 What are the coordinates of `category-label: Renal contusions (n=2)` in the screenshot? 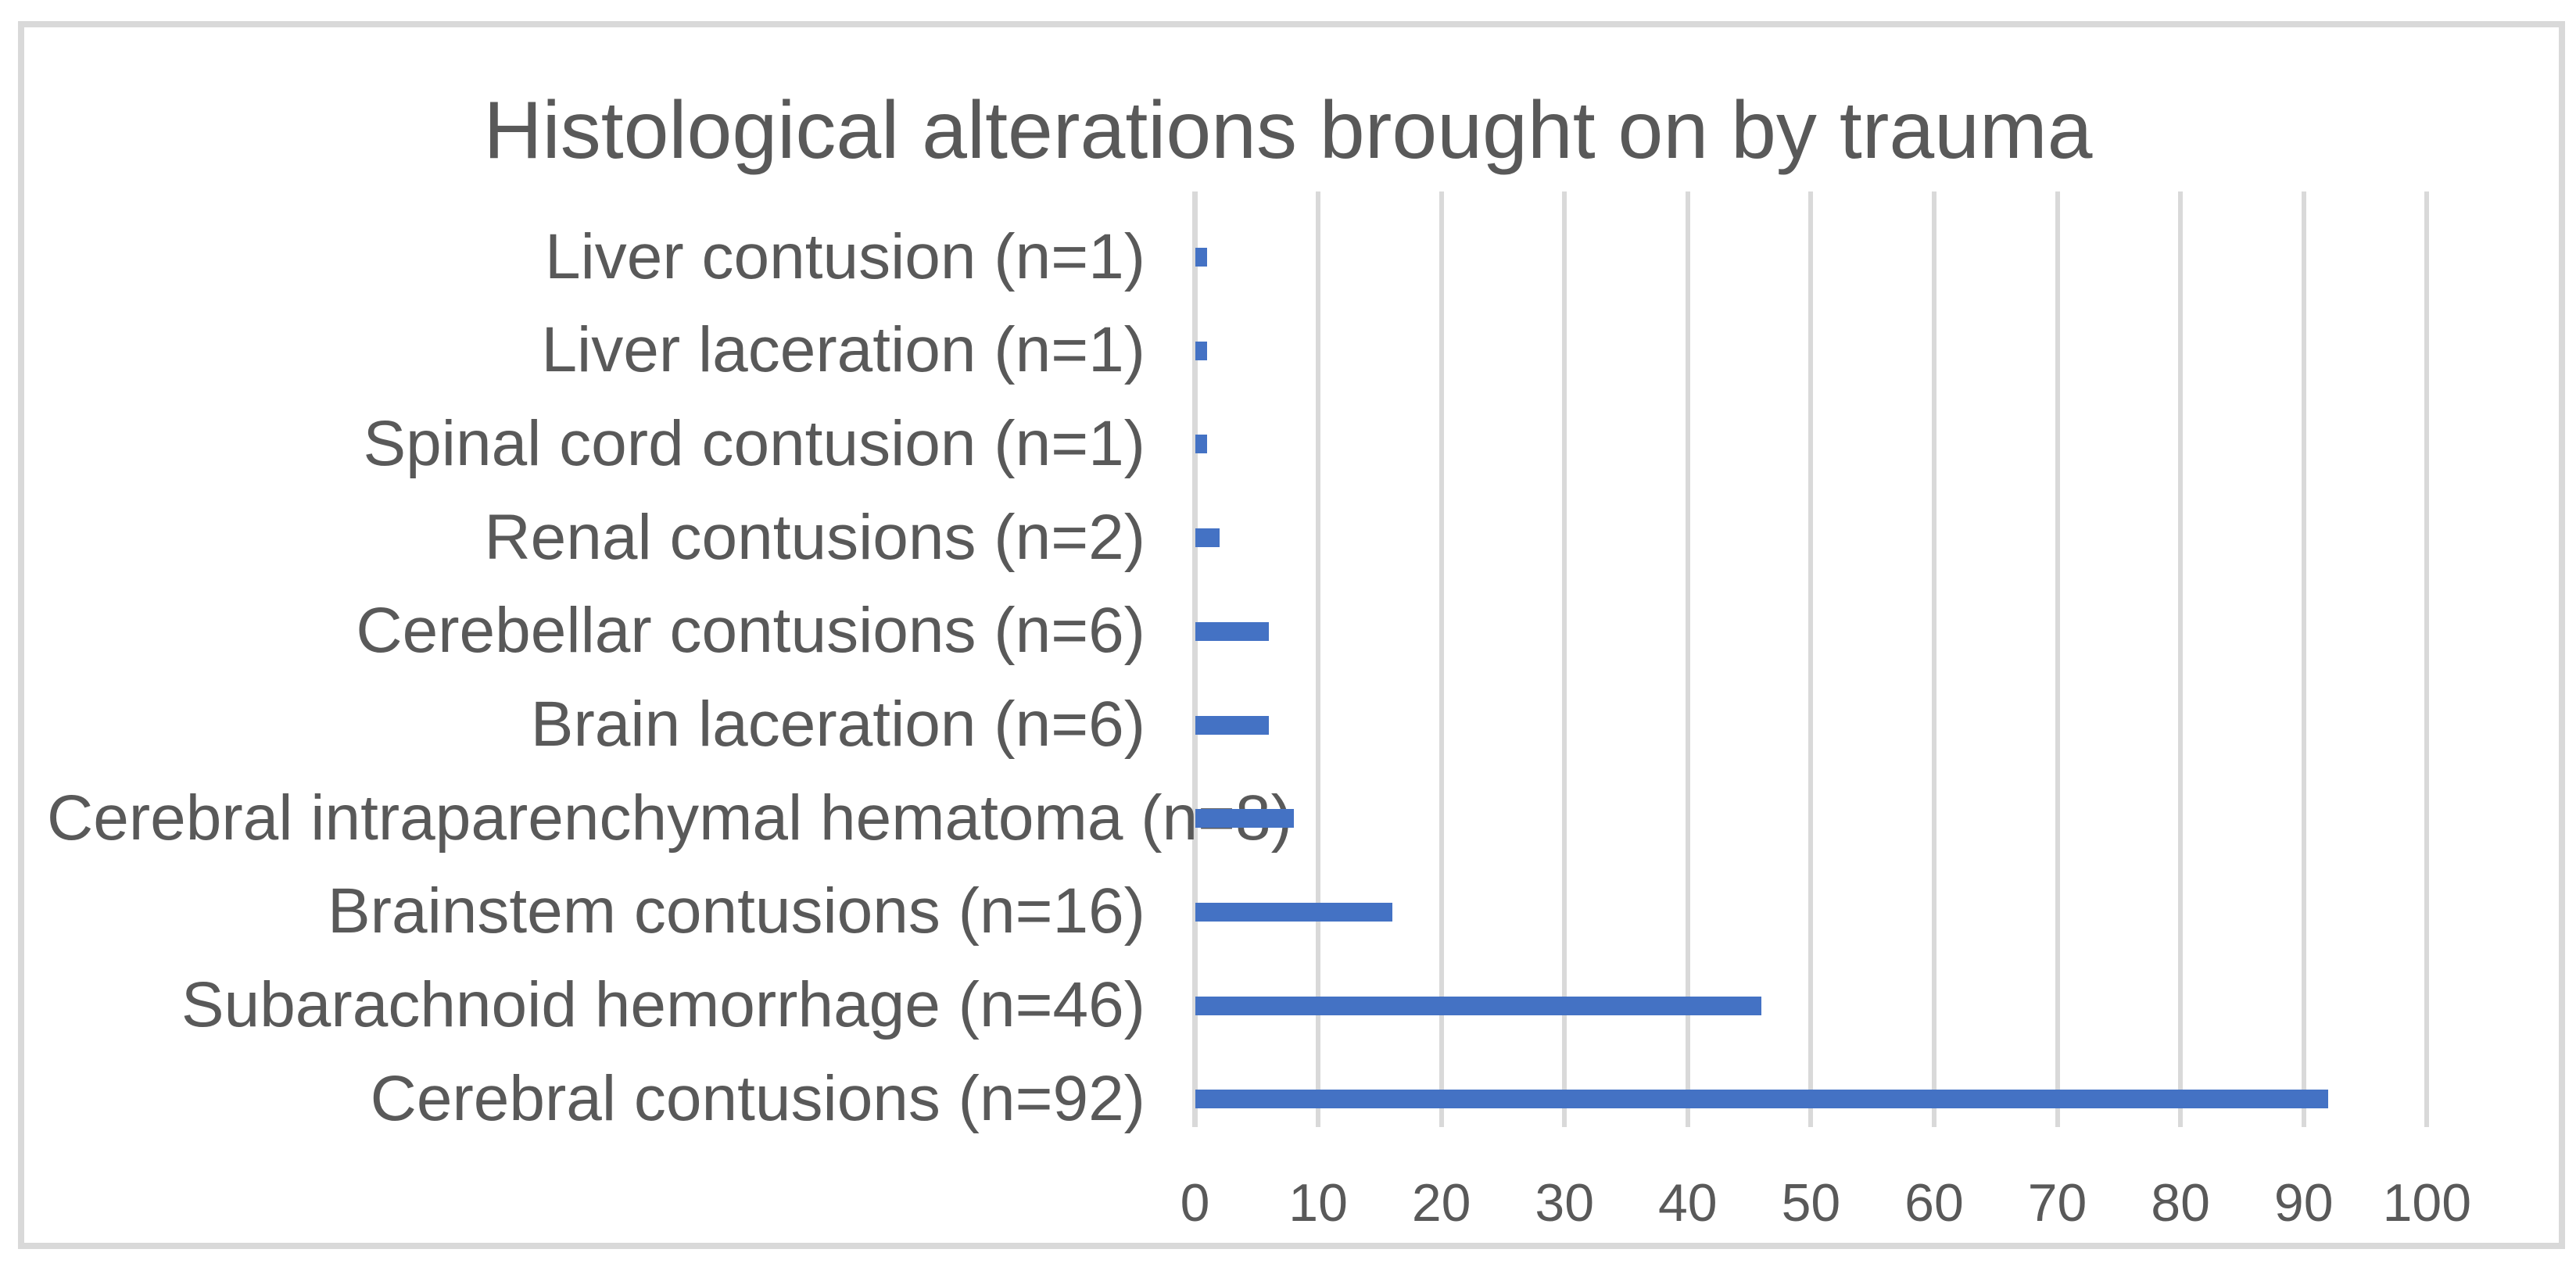 It's located at (814, 537).